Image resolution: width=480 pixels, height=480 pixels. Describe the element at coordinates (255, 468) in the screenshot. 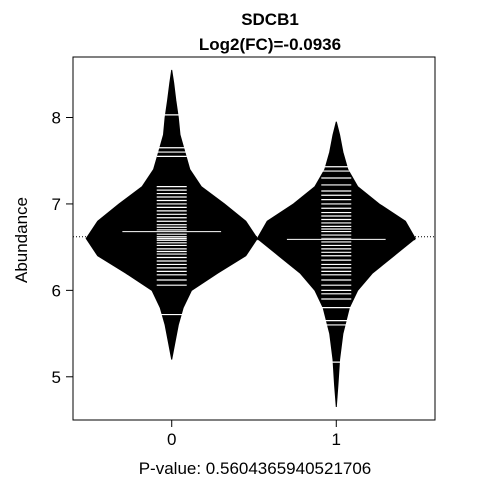

I see `x-axis-label: P-value: 0.5604365940521706` at that location.